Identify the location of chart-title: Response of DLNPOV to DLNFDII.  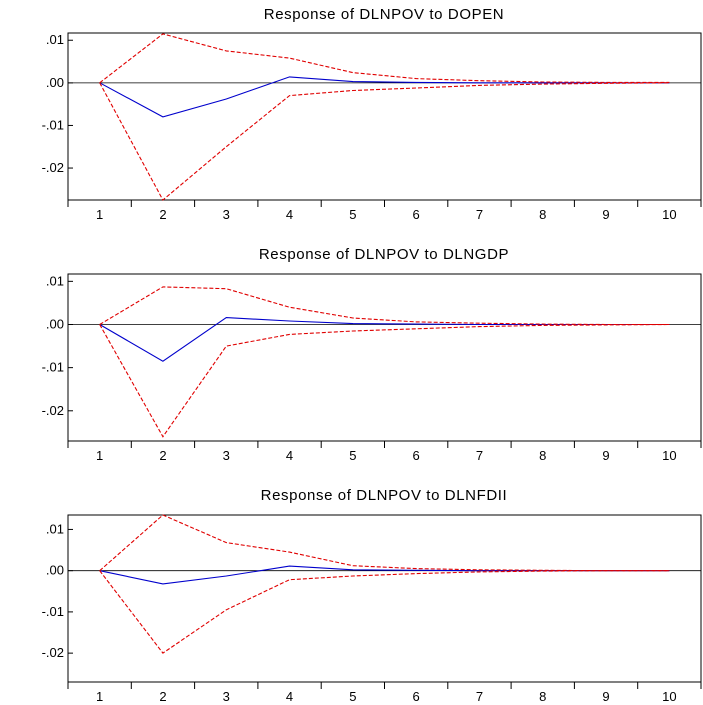
(384, 495).